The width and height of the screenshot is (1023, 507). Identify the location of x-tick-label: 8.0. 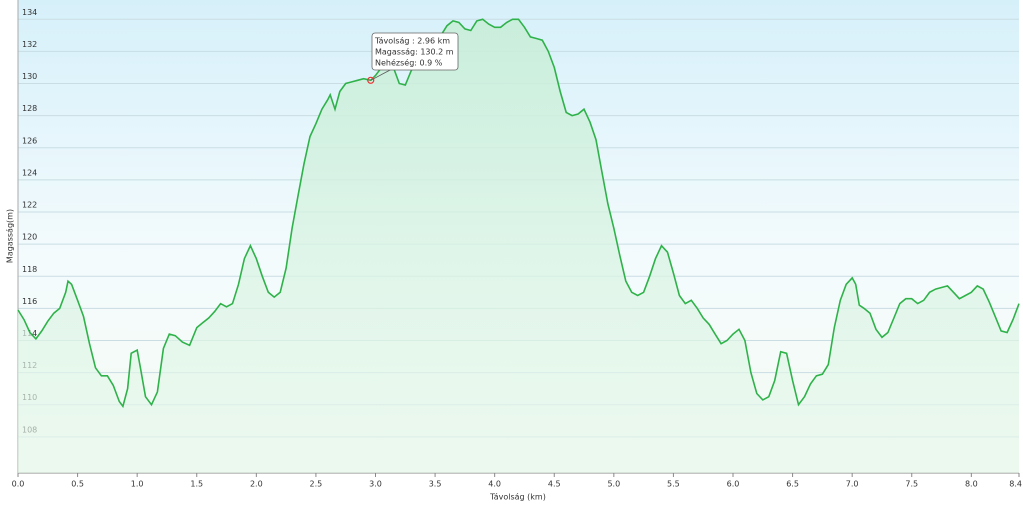
(971, 484).